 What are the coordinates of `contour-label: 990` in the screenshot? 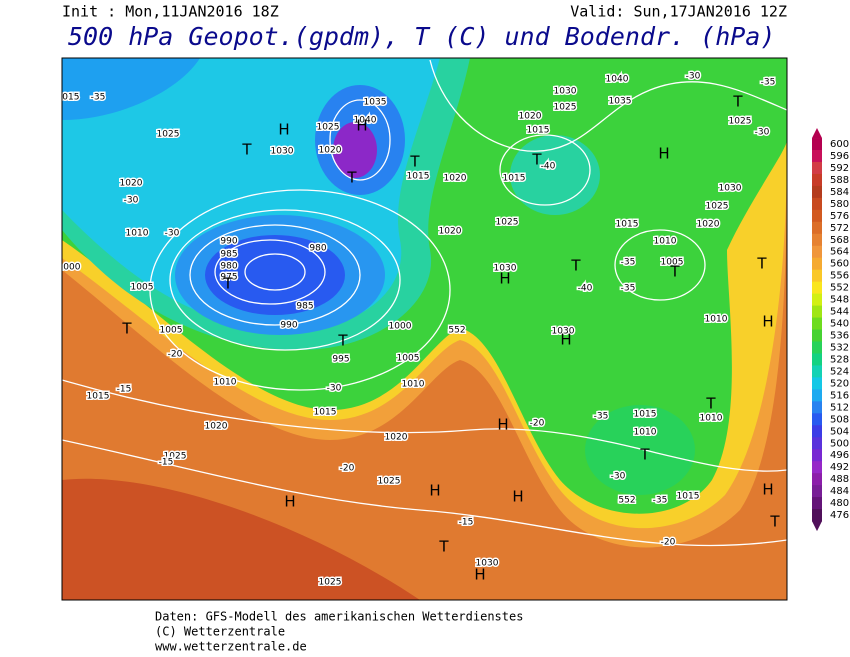 It's located at (228, 242).